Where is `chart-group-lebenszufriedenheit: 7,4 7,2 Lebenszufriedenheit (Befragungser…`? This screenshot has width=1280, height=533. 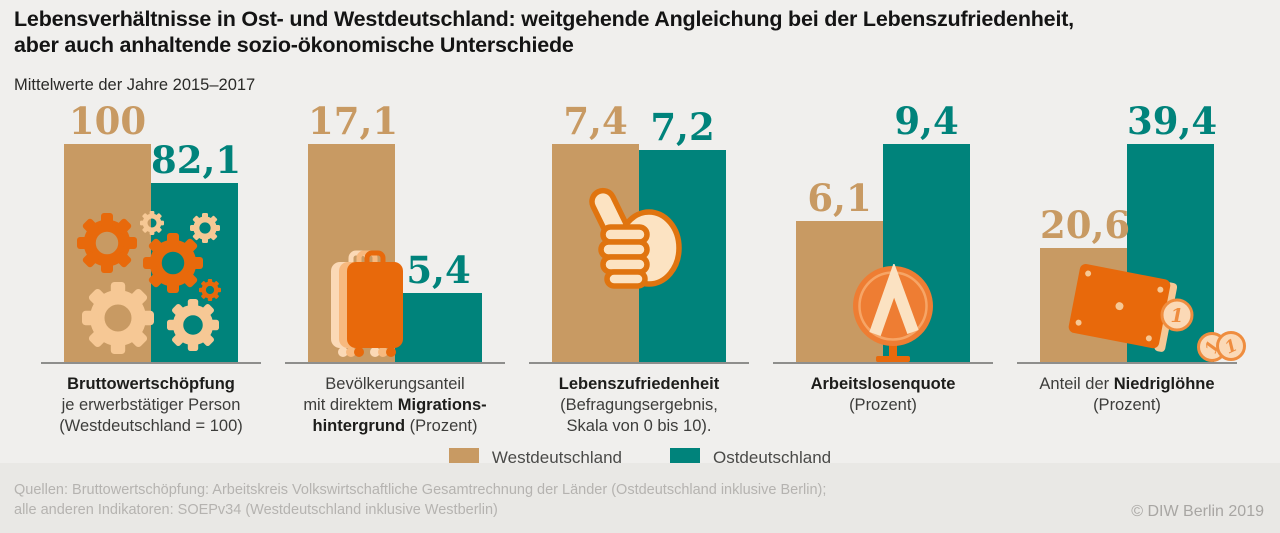 chart-group-lebenszufriedenheit: 7,4 7,2 Lebenszufriedenheit (Befragungser… is located at coordinates (639, 267).